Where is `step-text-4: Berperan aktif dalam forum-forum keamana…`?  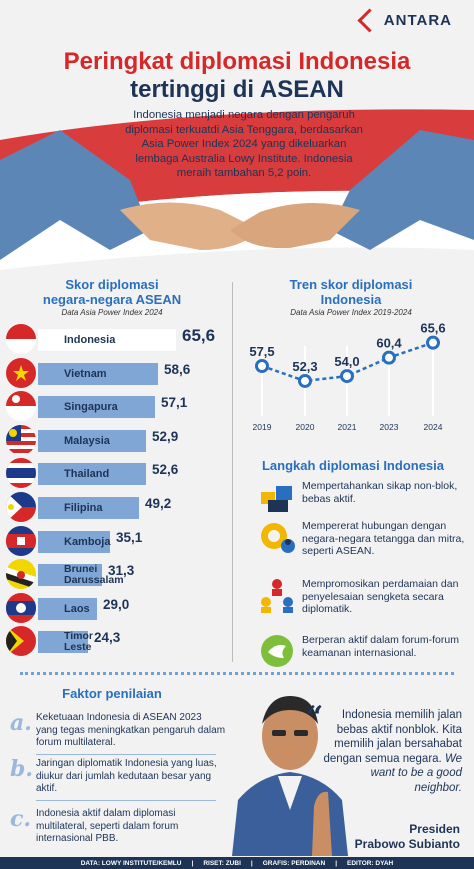 step-text-4: Berperan aktif dalam forum-forum keamana… is located at coordinates (380, 646).